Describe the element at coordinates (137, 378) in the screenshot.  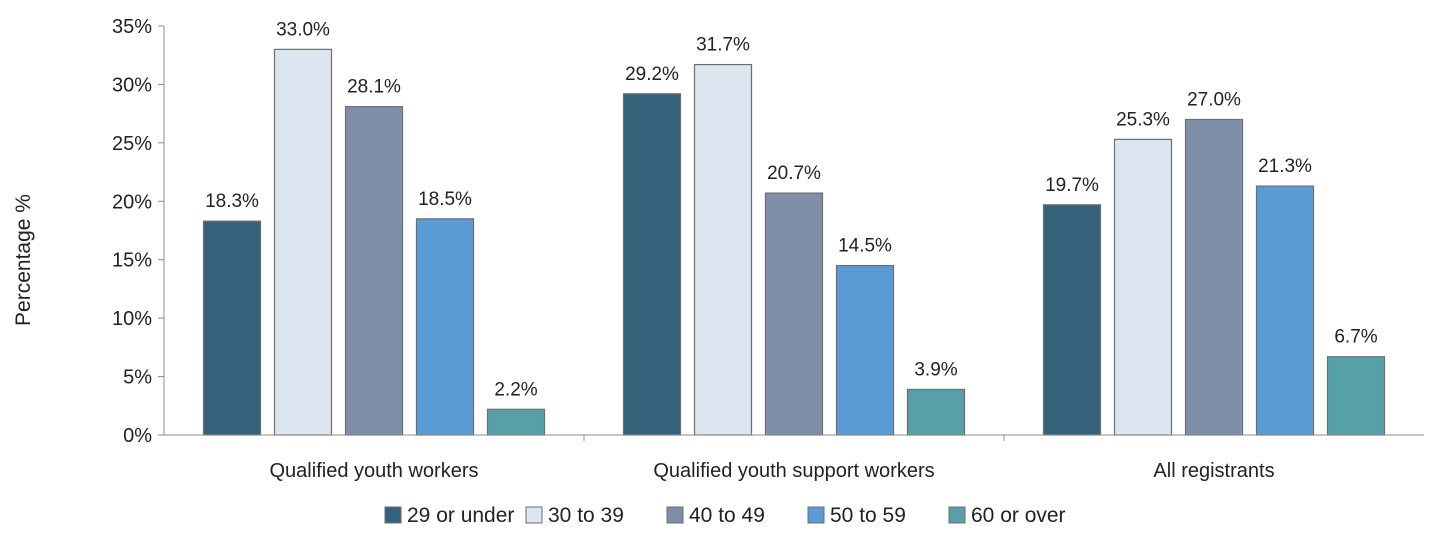
I see `y-tick-label: 5%` at that location.